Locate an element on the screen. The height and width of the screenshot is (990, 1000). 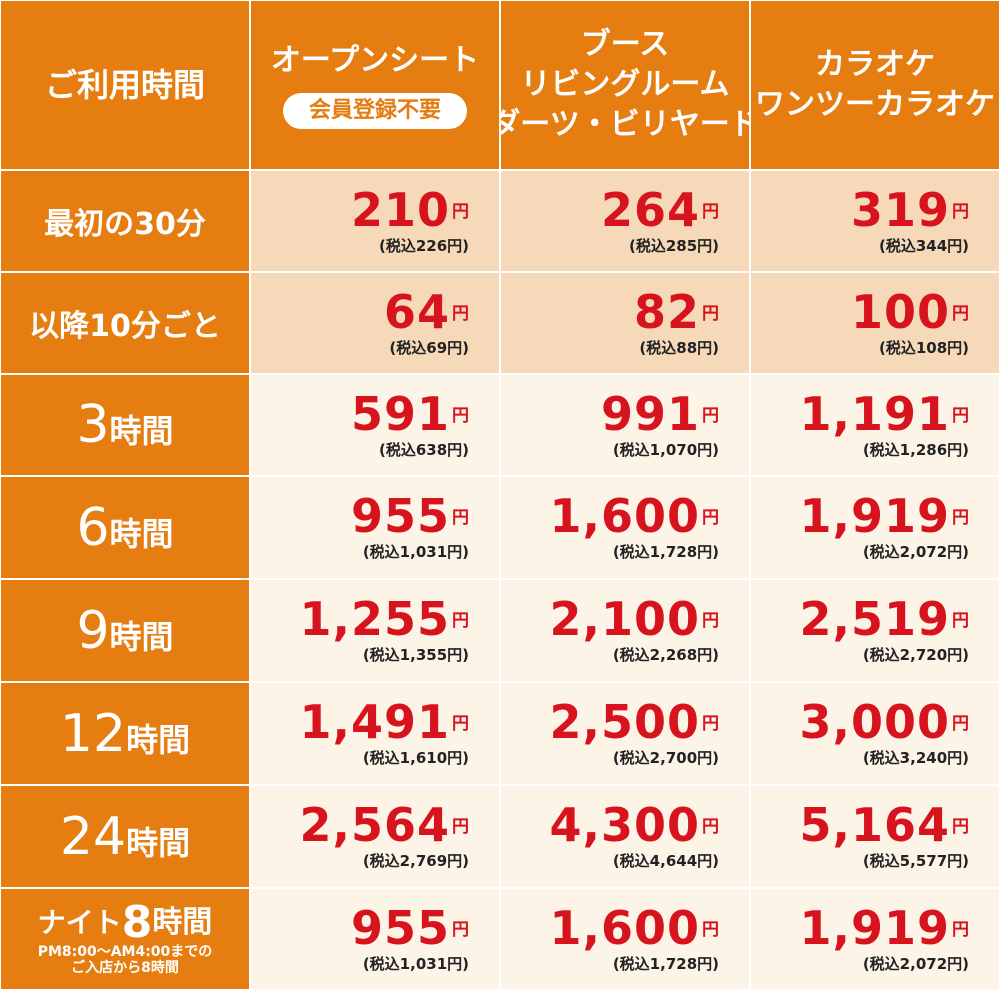
price-cell: 591 円 (税込638円) is located at coordinates (375, 425).